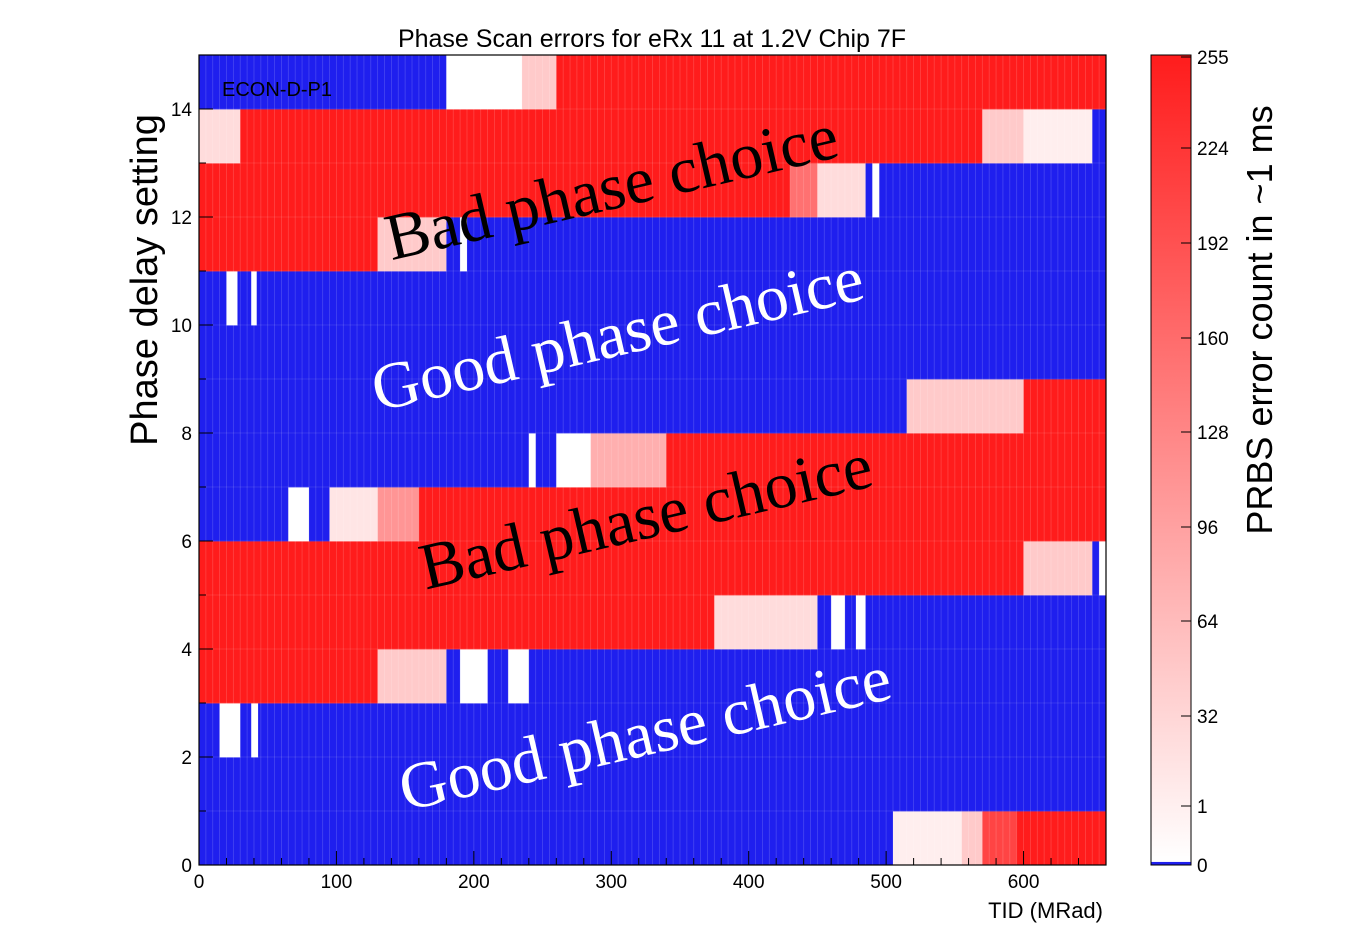 The width and height of the screenshot is (1348, 942). Describe the element at coordinates (277, 90) in the screenshot. I see `chip-label: ECON-D-P1` at that location.